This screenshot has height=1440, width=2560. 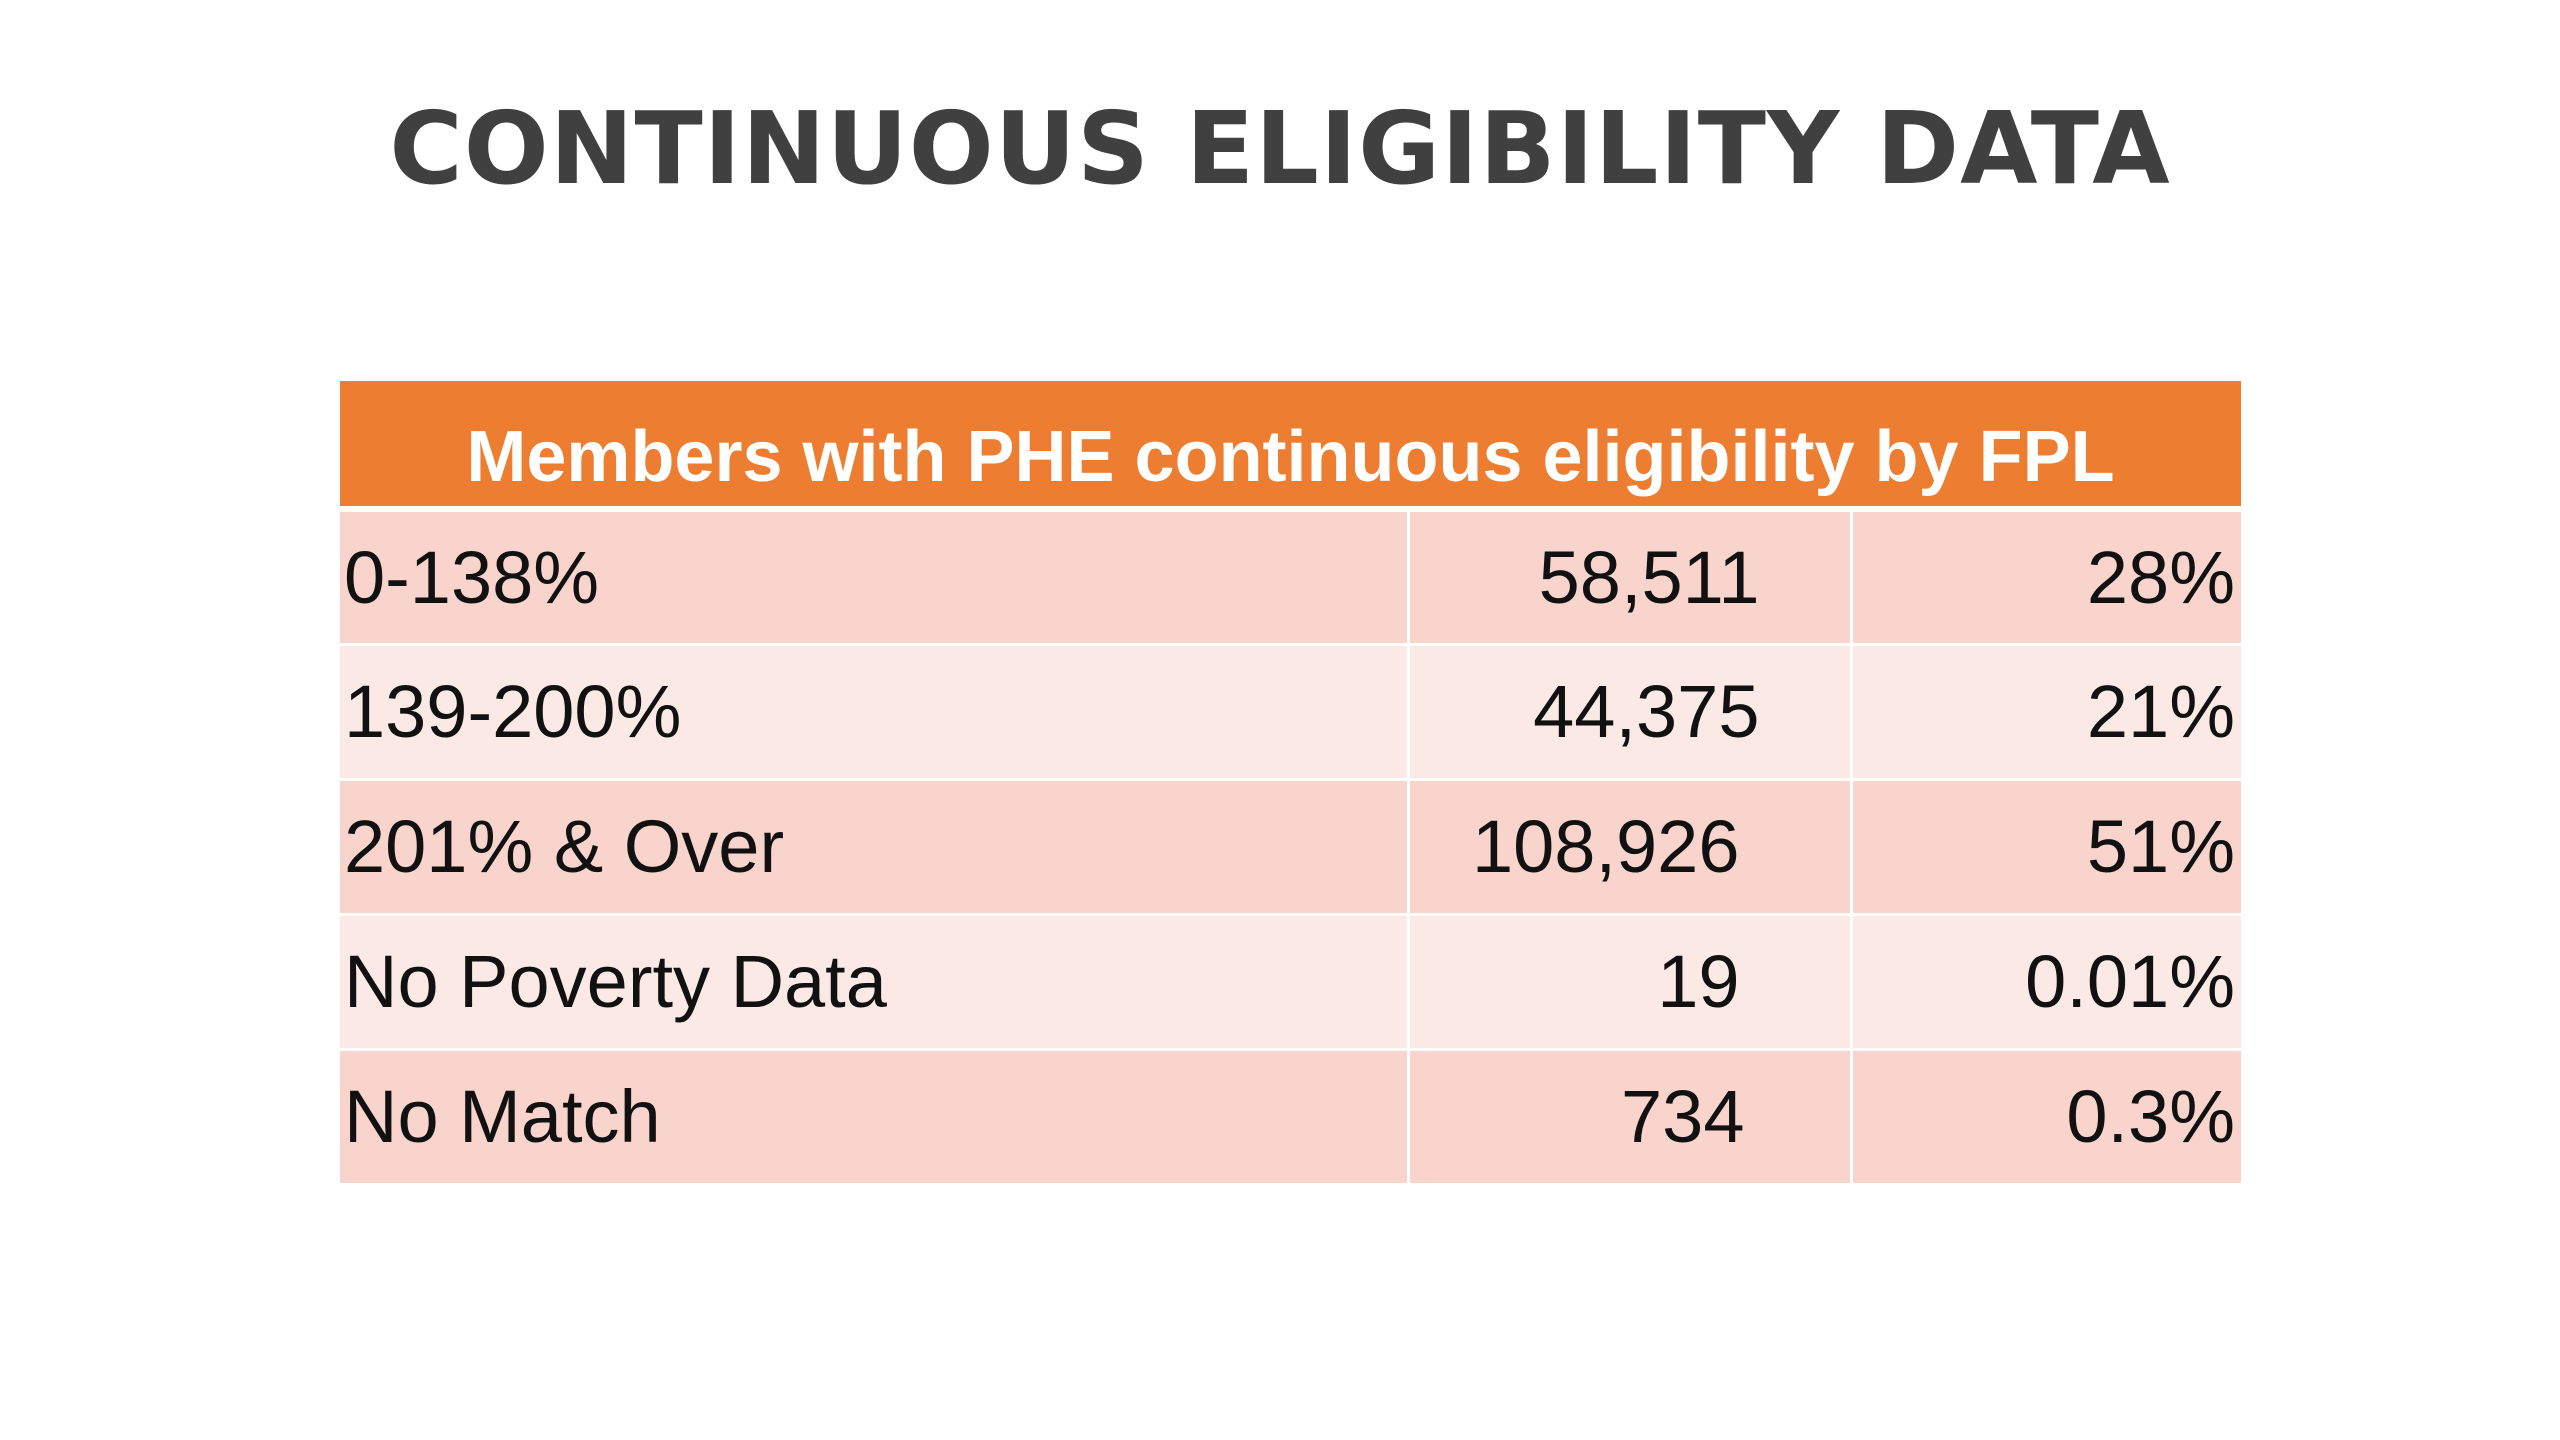 I want to click on table-row: 139-200% 44,375 21%, so click(x=1290, y=712).